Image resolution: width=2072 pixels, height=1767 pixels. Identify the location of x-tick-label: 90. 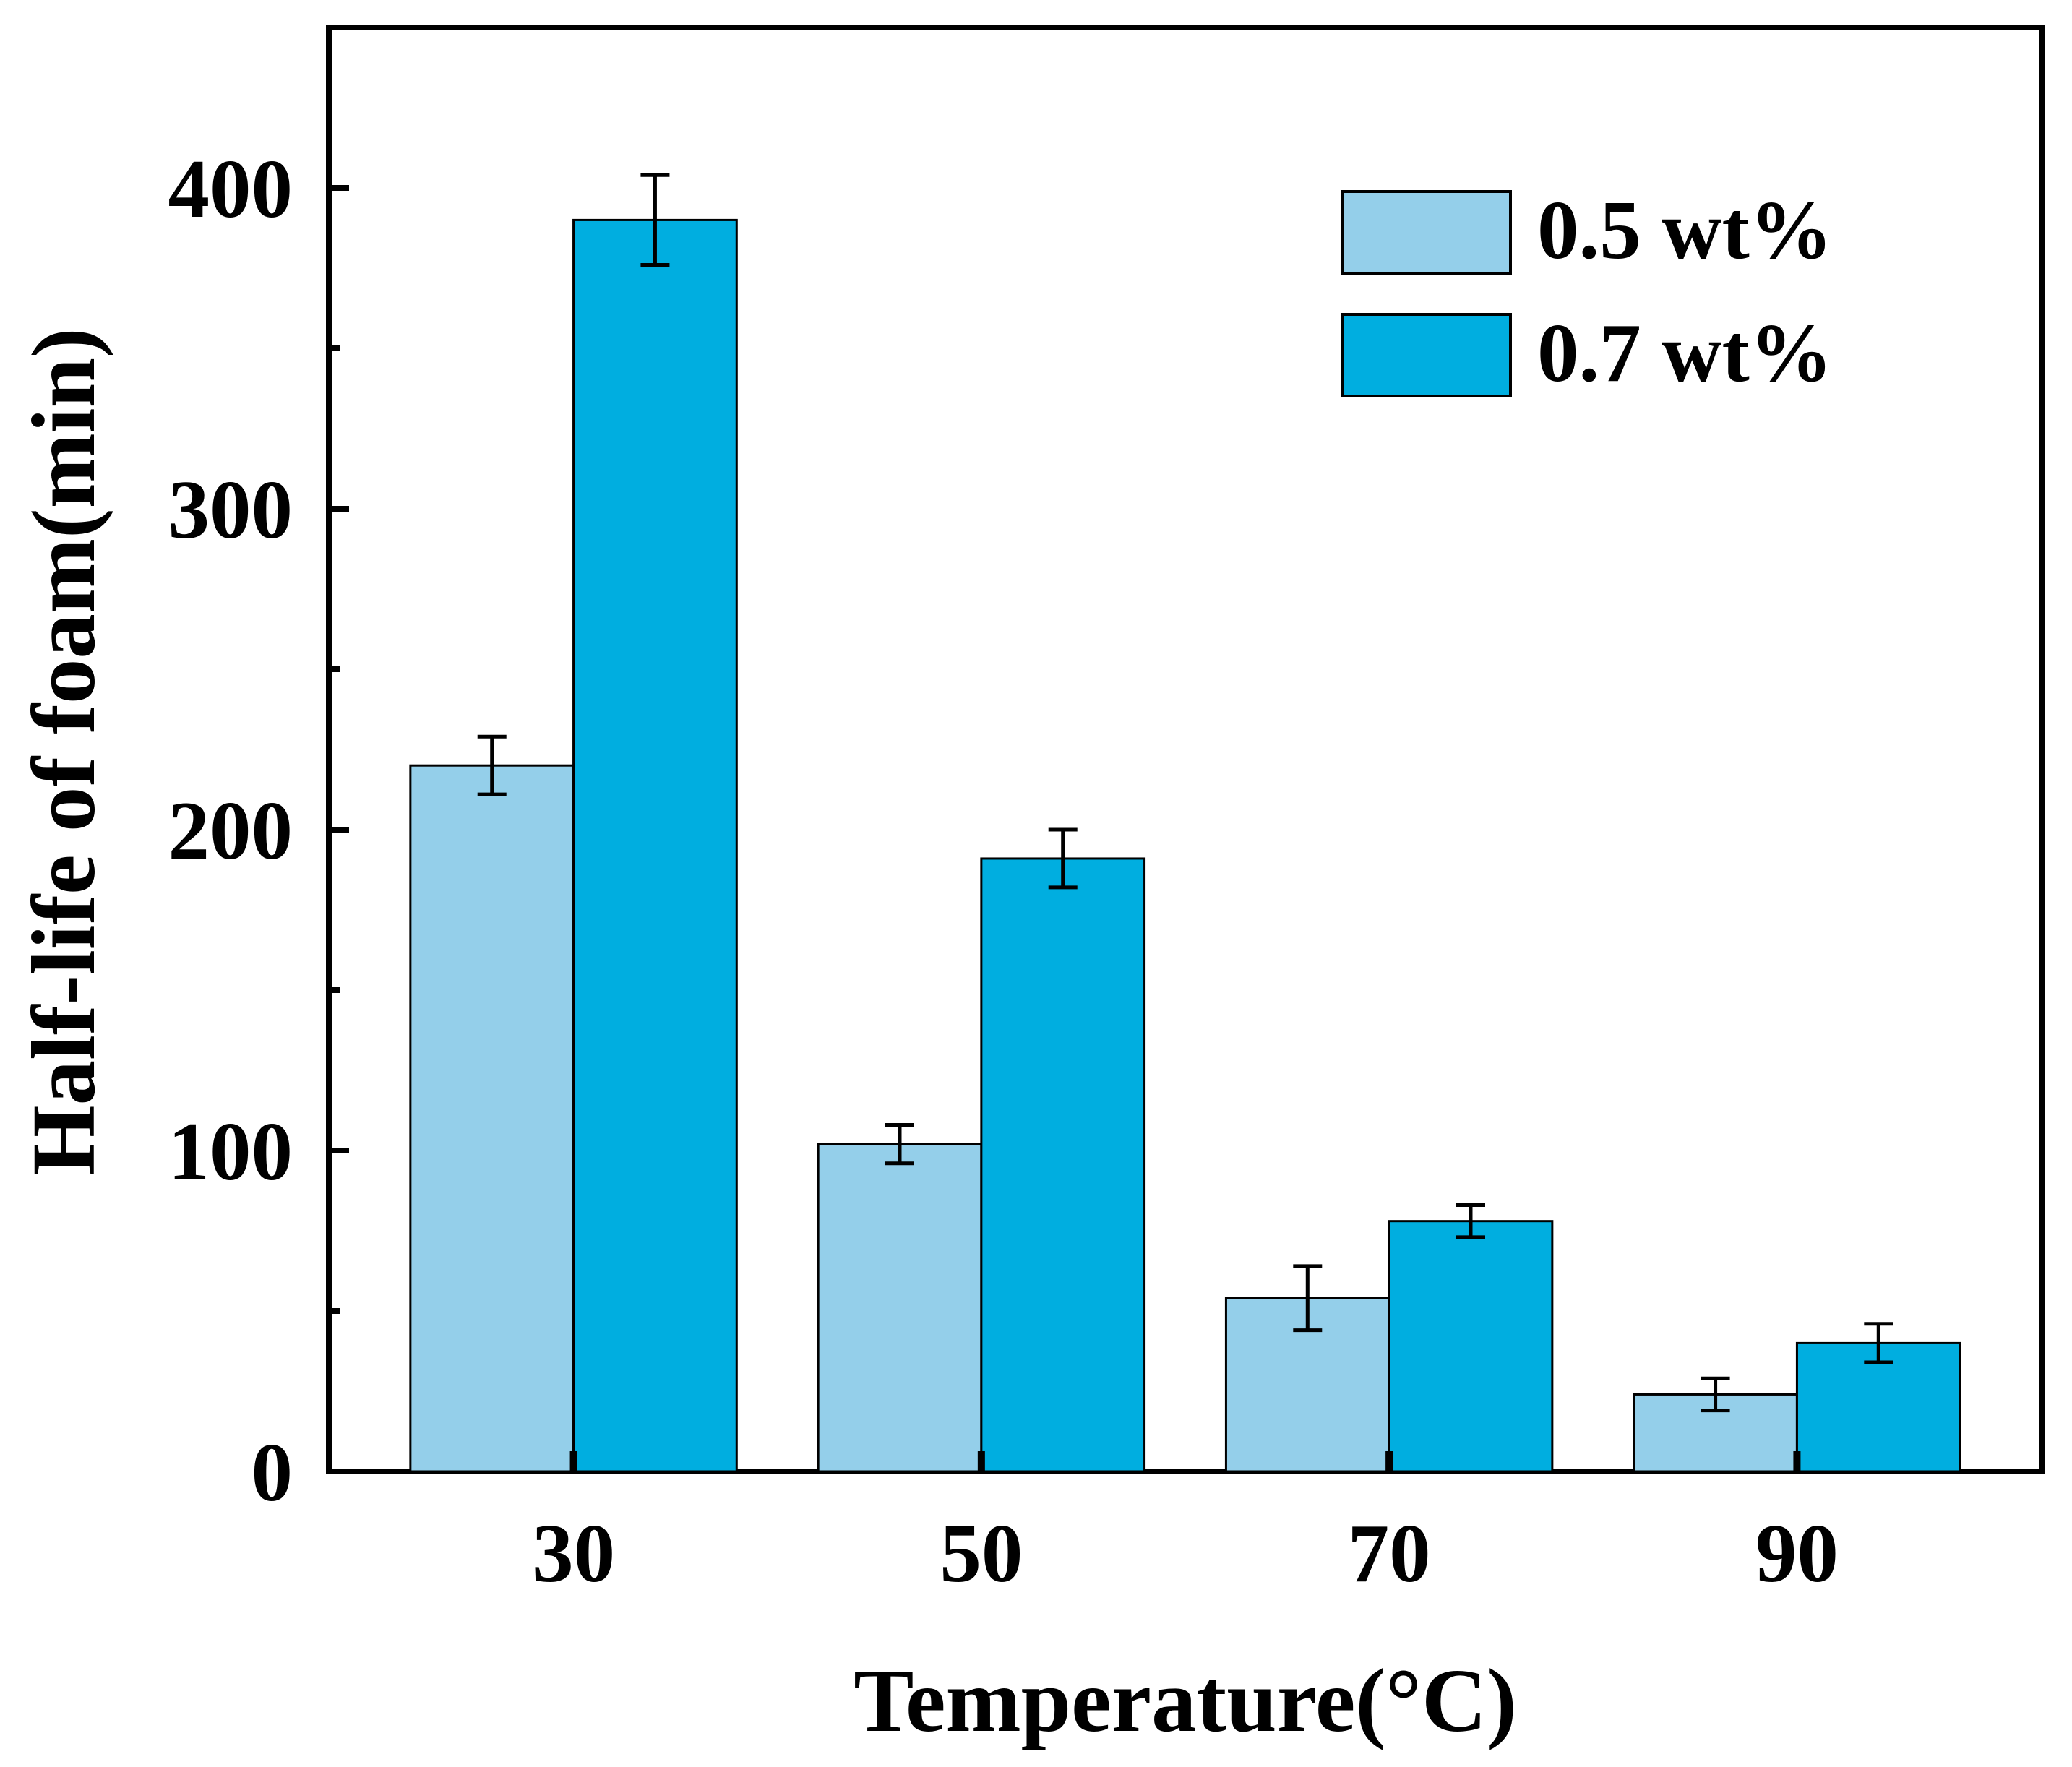
(1797, 1554).